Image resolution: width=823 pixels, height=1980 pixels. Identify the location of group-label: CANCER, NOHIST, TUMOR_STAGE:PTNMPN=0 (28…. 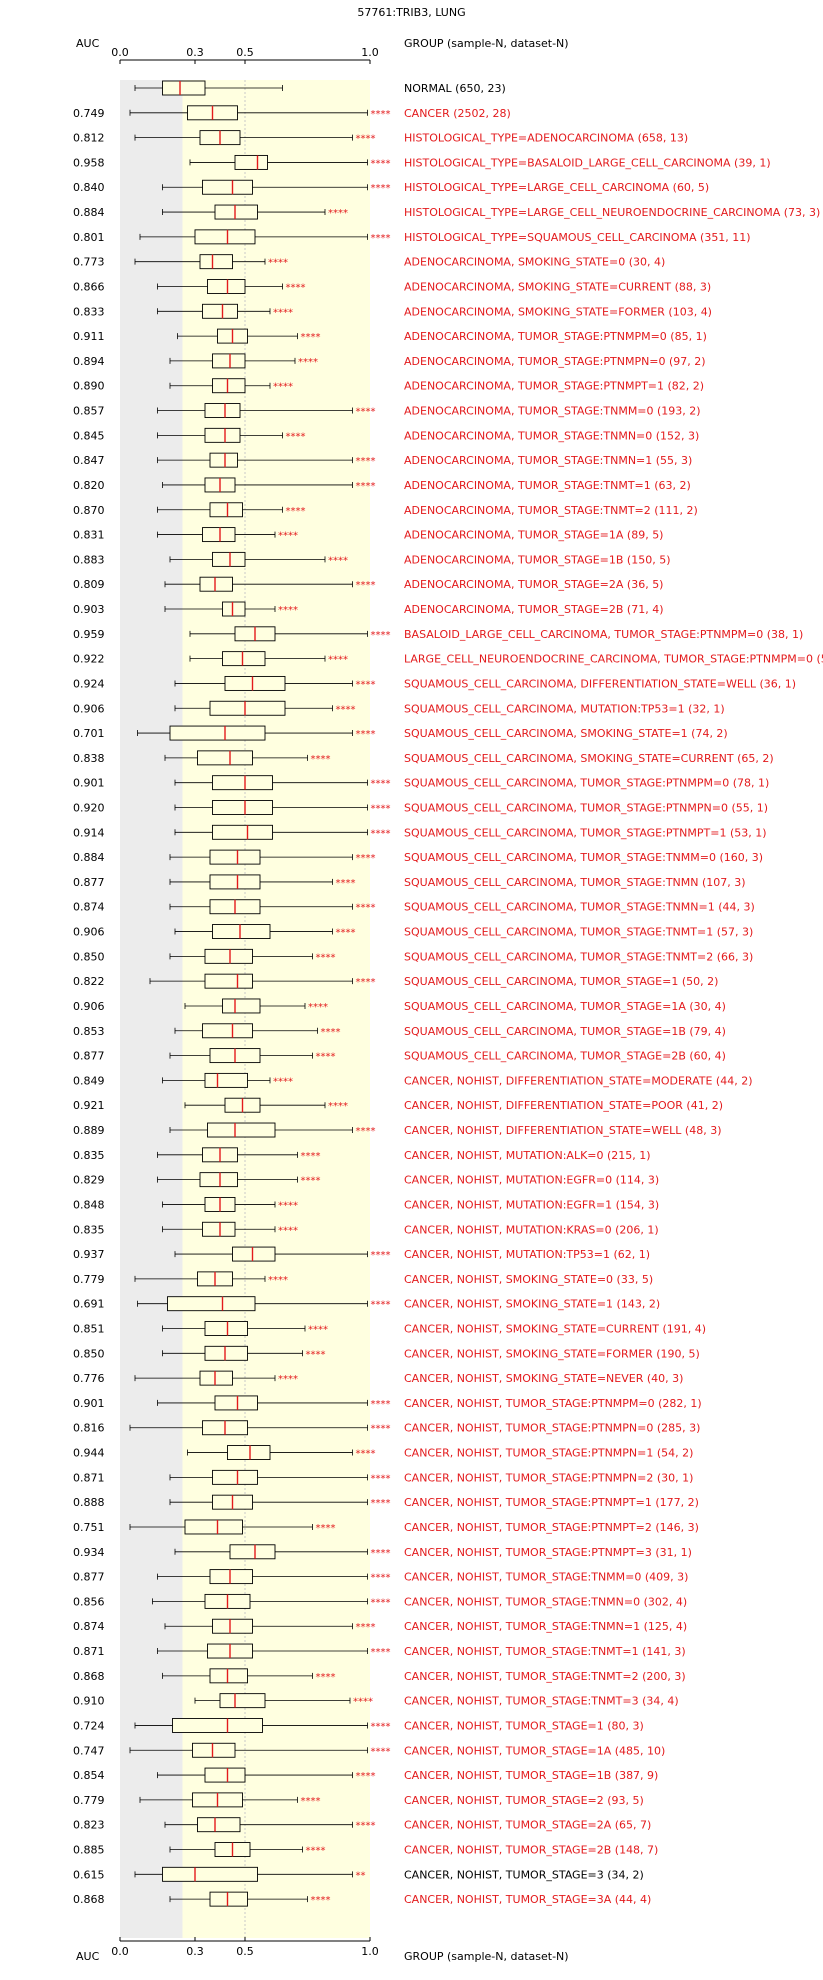
(552, 1428).